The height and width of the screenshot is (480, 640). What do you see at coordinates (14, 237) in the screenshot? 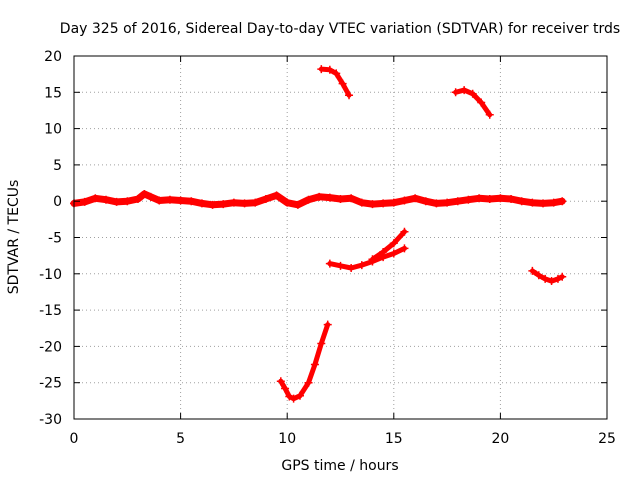
I see `y-axis-label: SDTVAR / TECUs` at bounding box center [14, 237].